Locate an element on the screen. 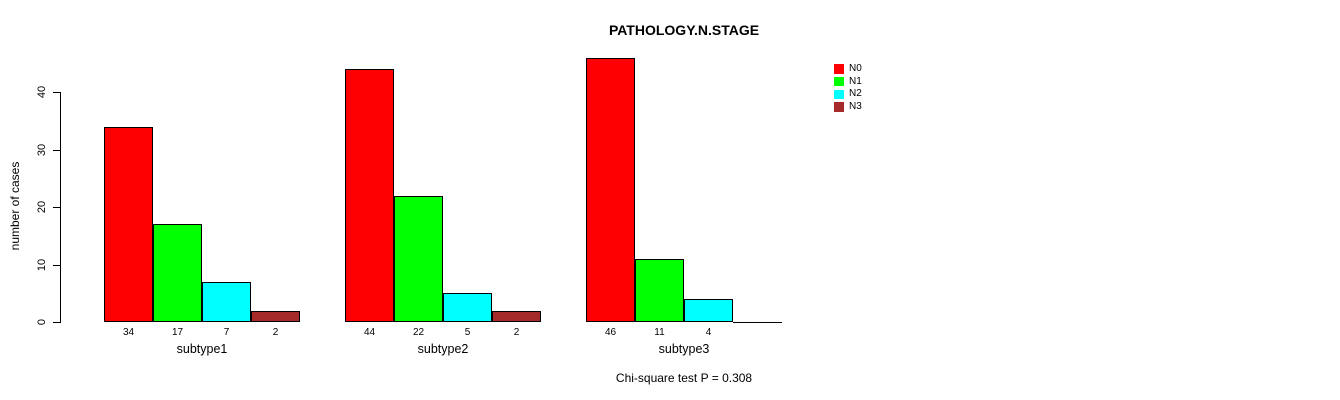  y-tick-label: 30 is located at coordinates (42, 149).